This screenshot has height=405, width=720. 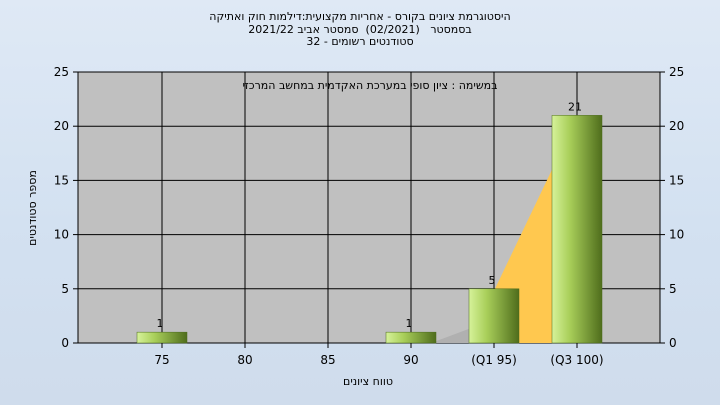 I want to click on chart-title-line-2: בסמסטר (02/2021) סמסטר אביב 2021/22, so click(x=360, y=29).